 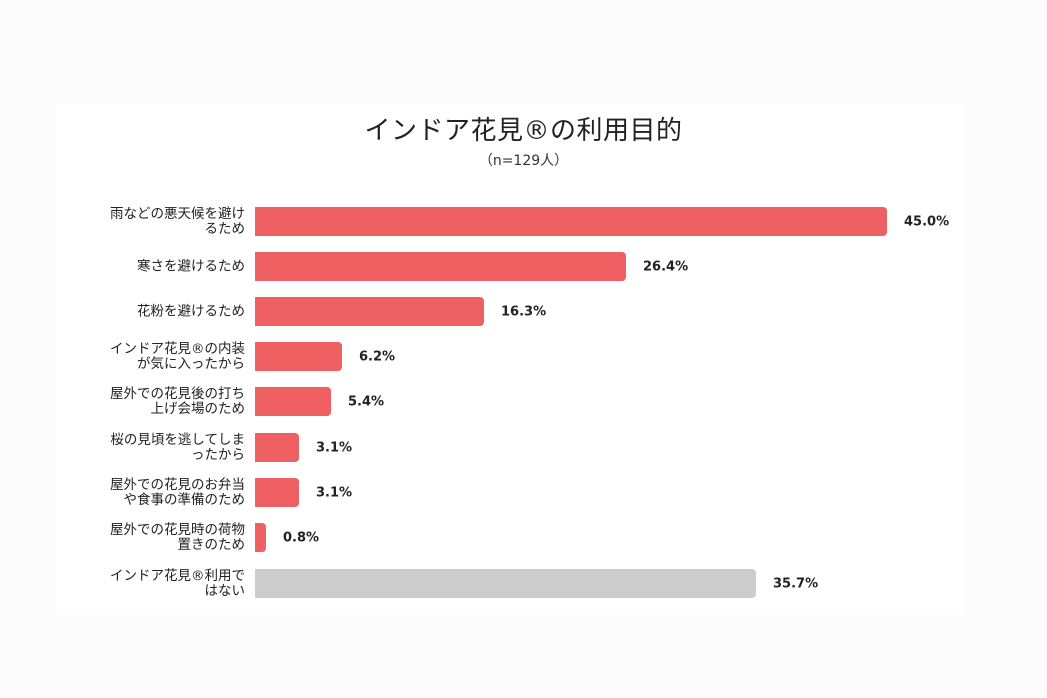 I want to click on chart-title: インドア花見®の利用目的, so click(x=523, y=131).